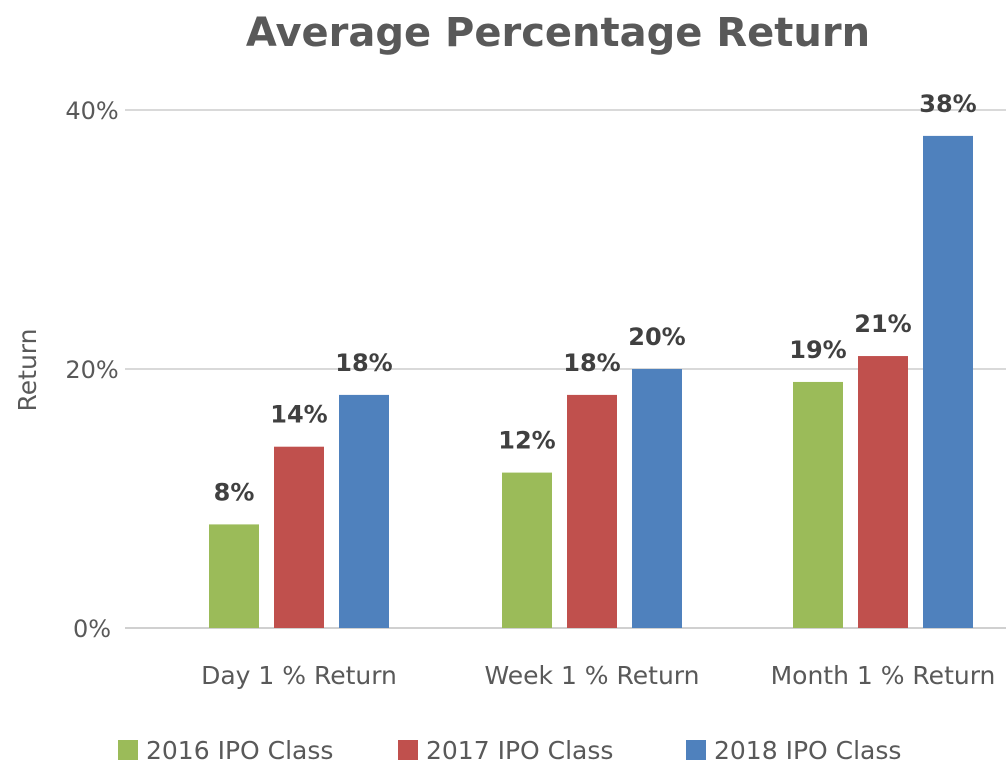  What do you see at coordinates (817, 350) in the screenshot?
I see `data-label: 19%` at bounding box center [817, 350].